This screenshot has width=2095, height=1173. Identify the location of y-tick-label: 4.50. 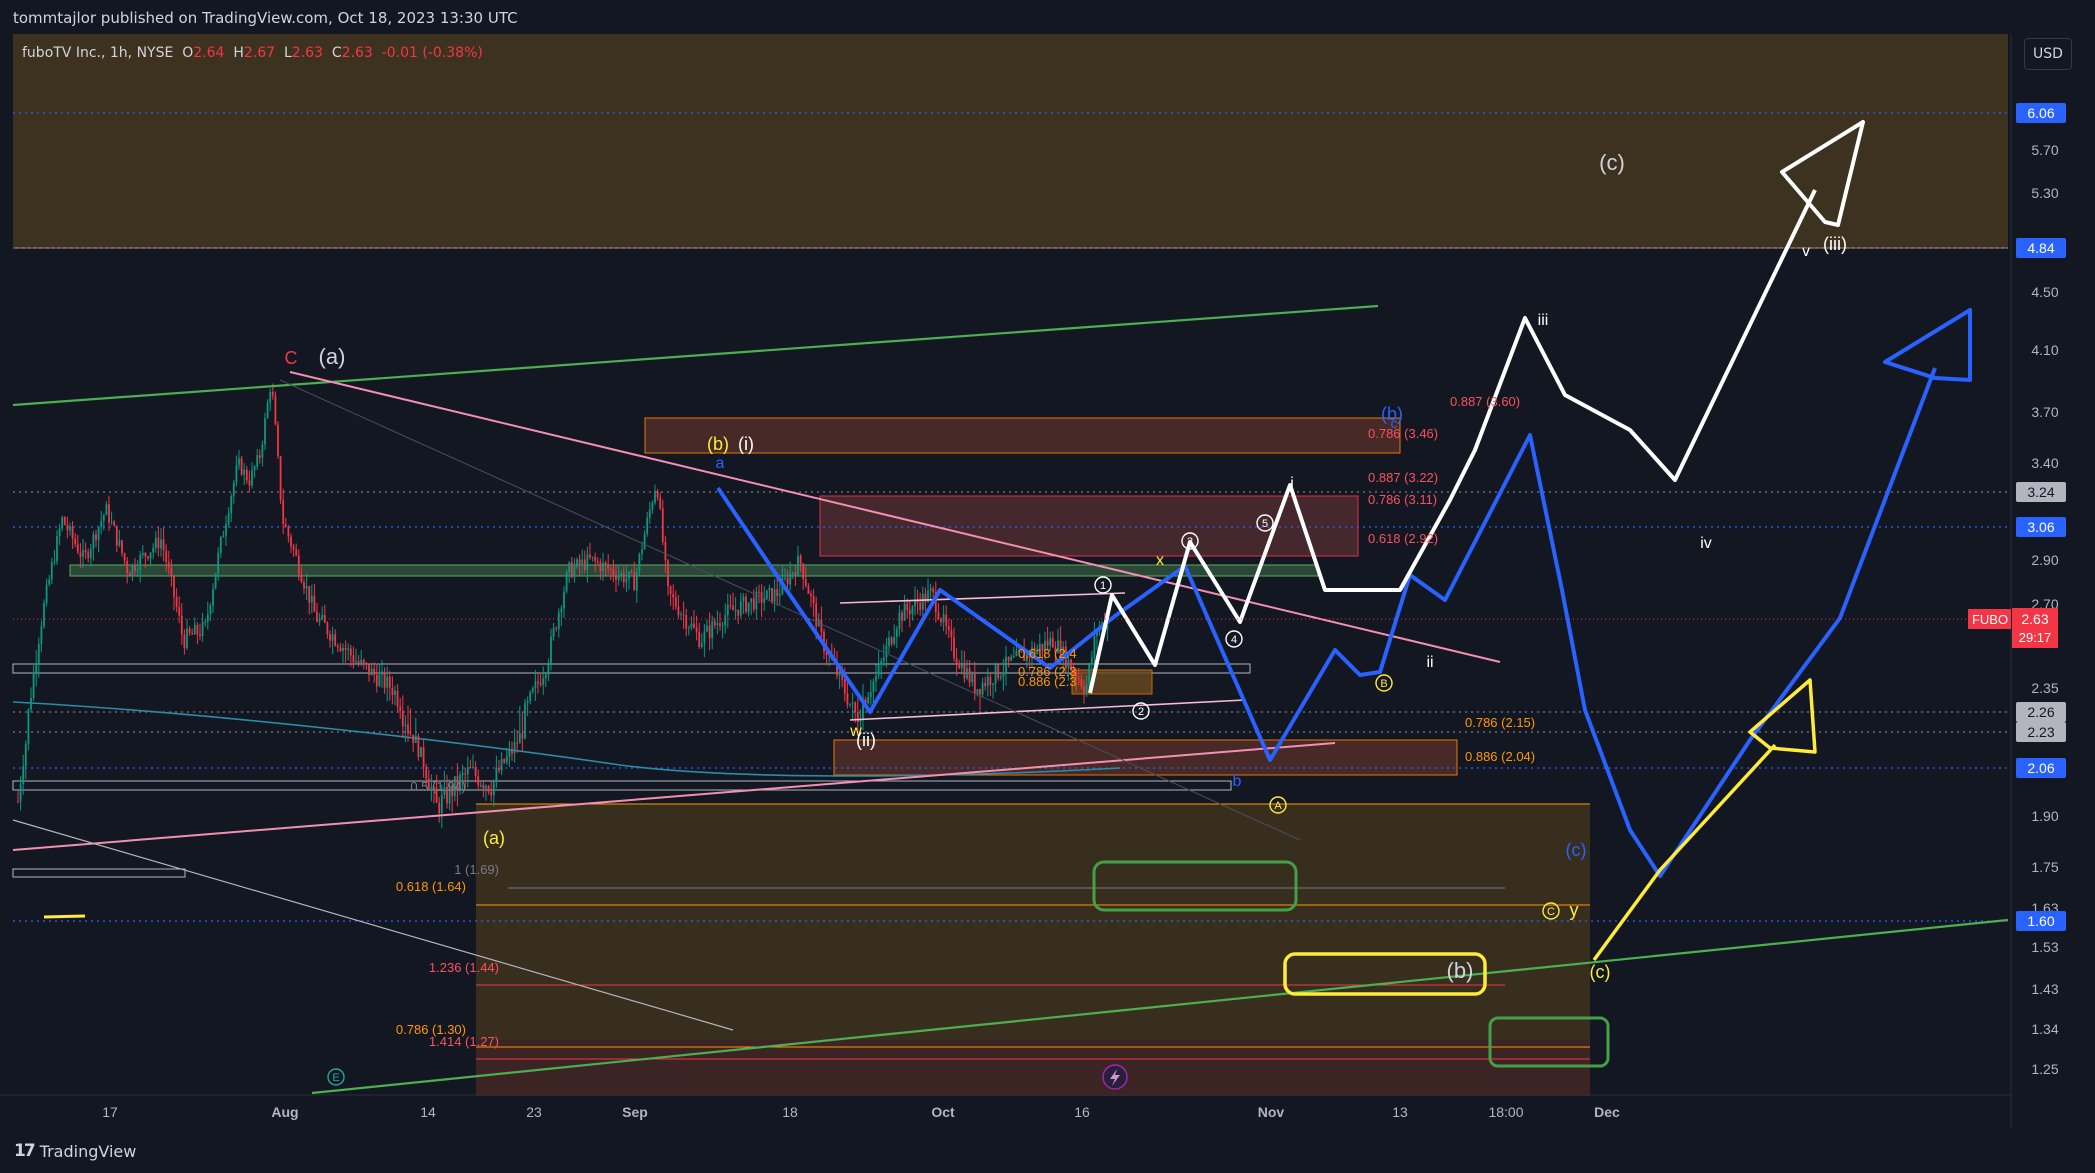
(2044, 292).